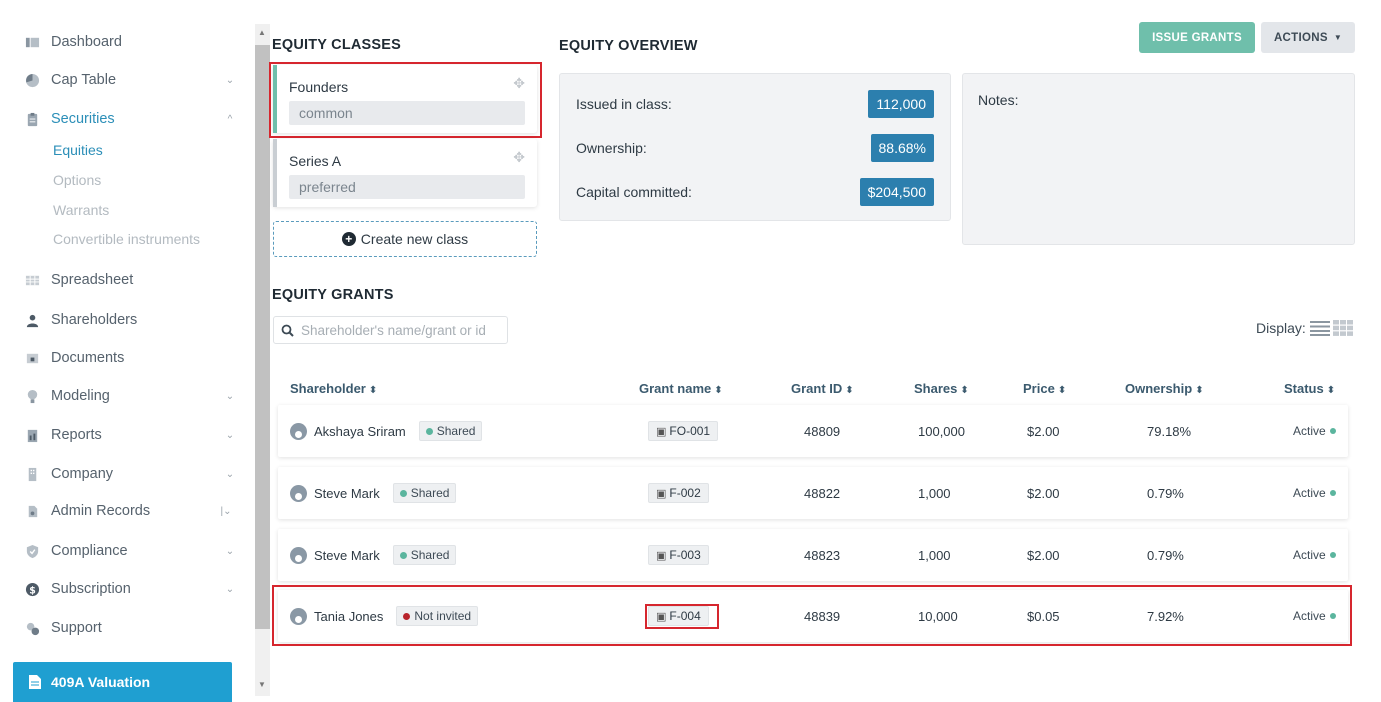 The width and height of the screenshot is (1381, 702). What do you see at coordinates (1044, 388) in the screenshot?
I see `column-header-price: Price ⬍` at bounding box center [1044, 388].